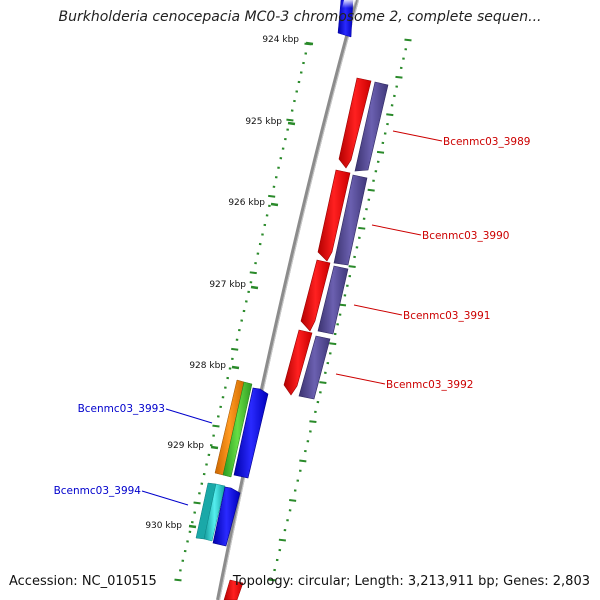  I want to click on tick-930kbp: 930 kbp, so click(171, 526).